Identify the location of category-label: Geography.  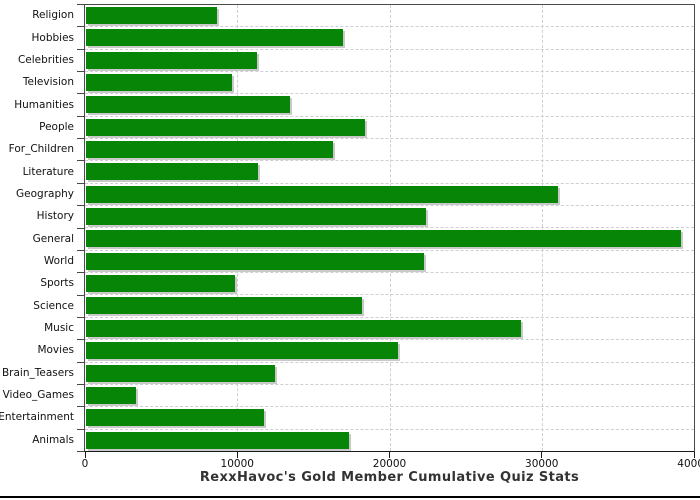
(45, 193).